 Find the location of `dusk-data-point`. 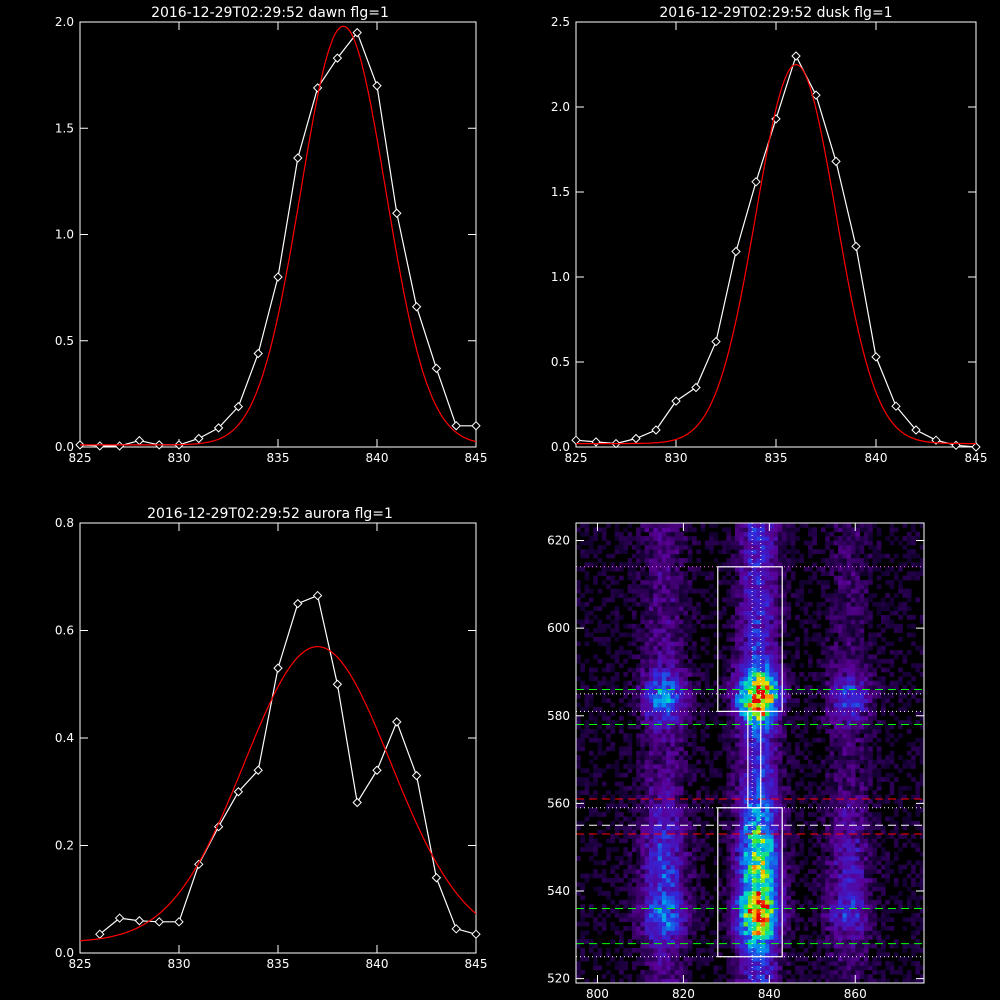

dusk-data-point is located at coordinates (736, 251).